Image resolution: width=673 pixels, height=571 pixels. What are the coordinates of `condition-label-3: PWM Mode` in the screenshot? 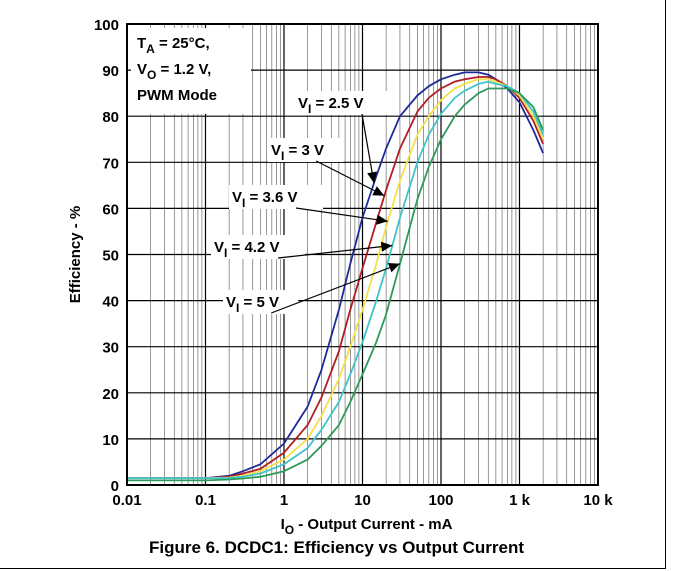 It's located at (177, 95).